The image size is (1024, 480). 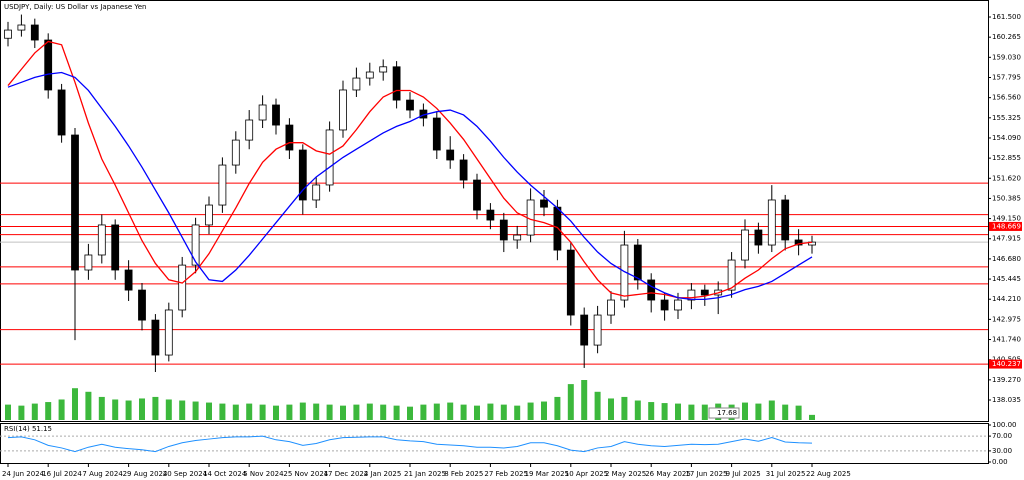 I want to click on x-tick-label: 27 Feb 2025, so click(x=506, y=474).